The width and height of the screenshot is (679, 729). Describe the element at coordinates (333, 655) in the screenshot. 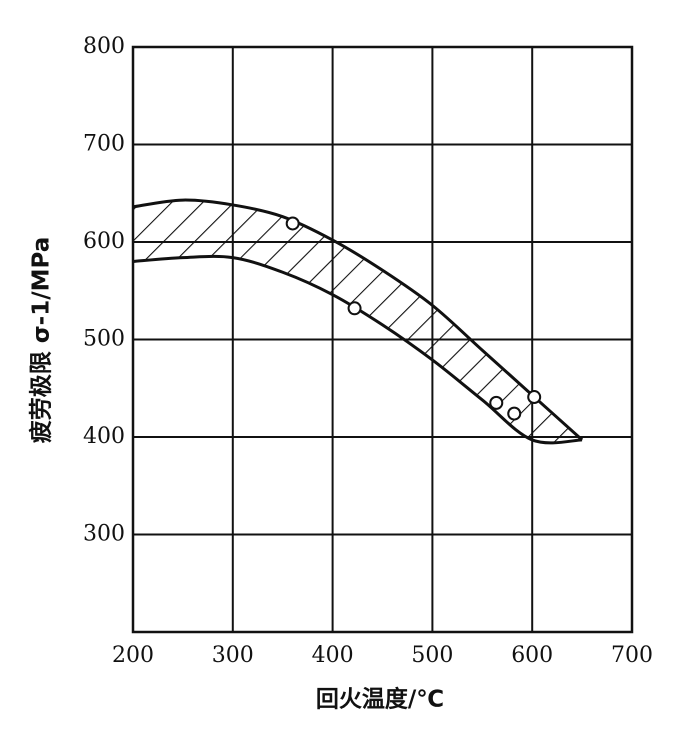

I see `x-tick-label: 400` at that location.